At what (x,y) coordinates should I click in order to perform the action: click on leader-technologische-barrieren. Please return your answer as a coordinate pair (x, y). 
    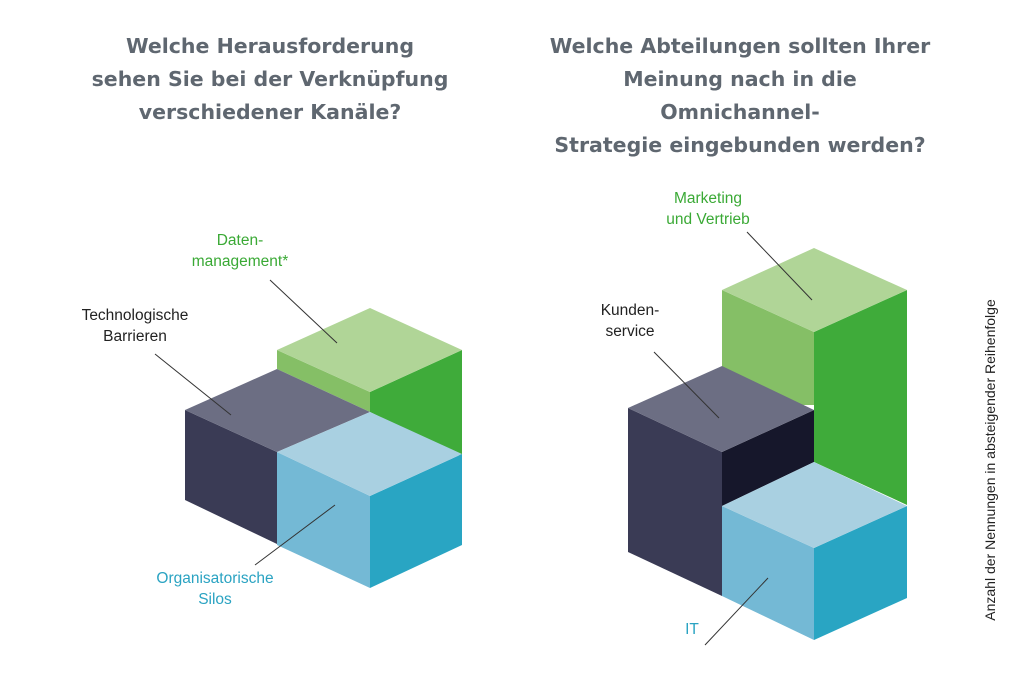
    Looking at the image, I should click on (193, 384).